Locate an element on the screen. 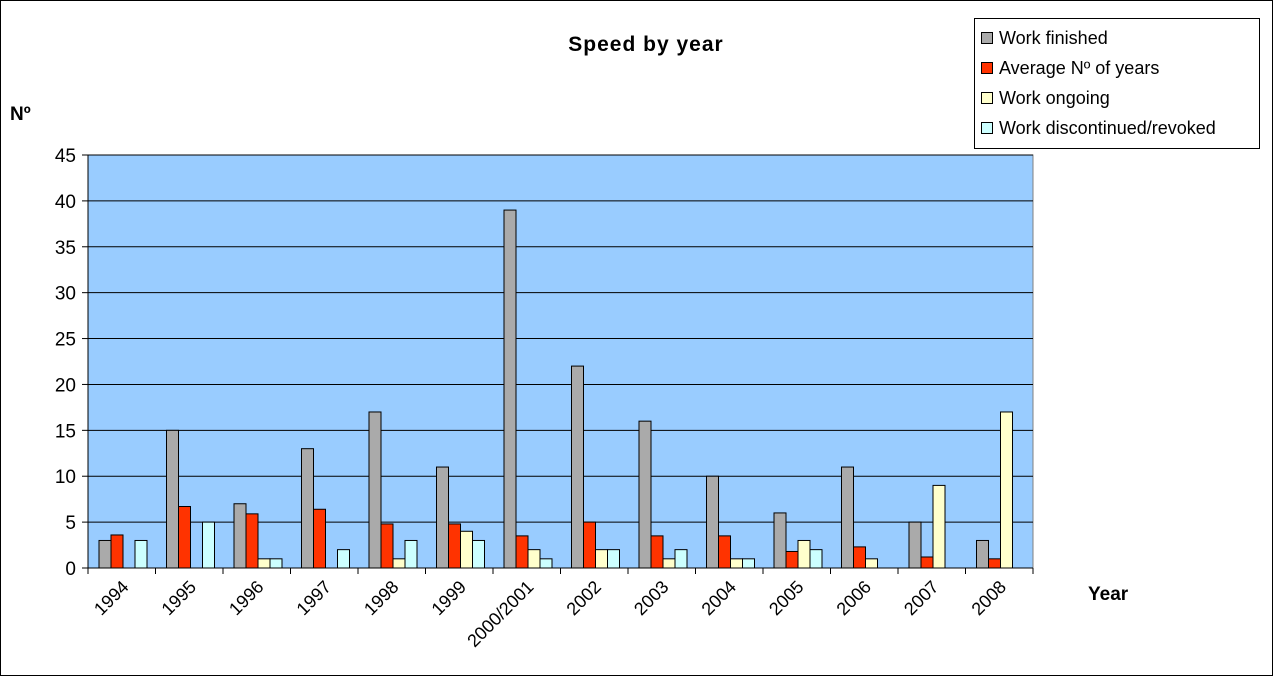  legend-item-work-discontinued: Work discontinued/revoked is located at coordinates (1098, 128).